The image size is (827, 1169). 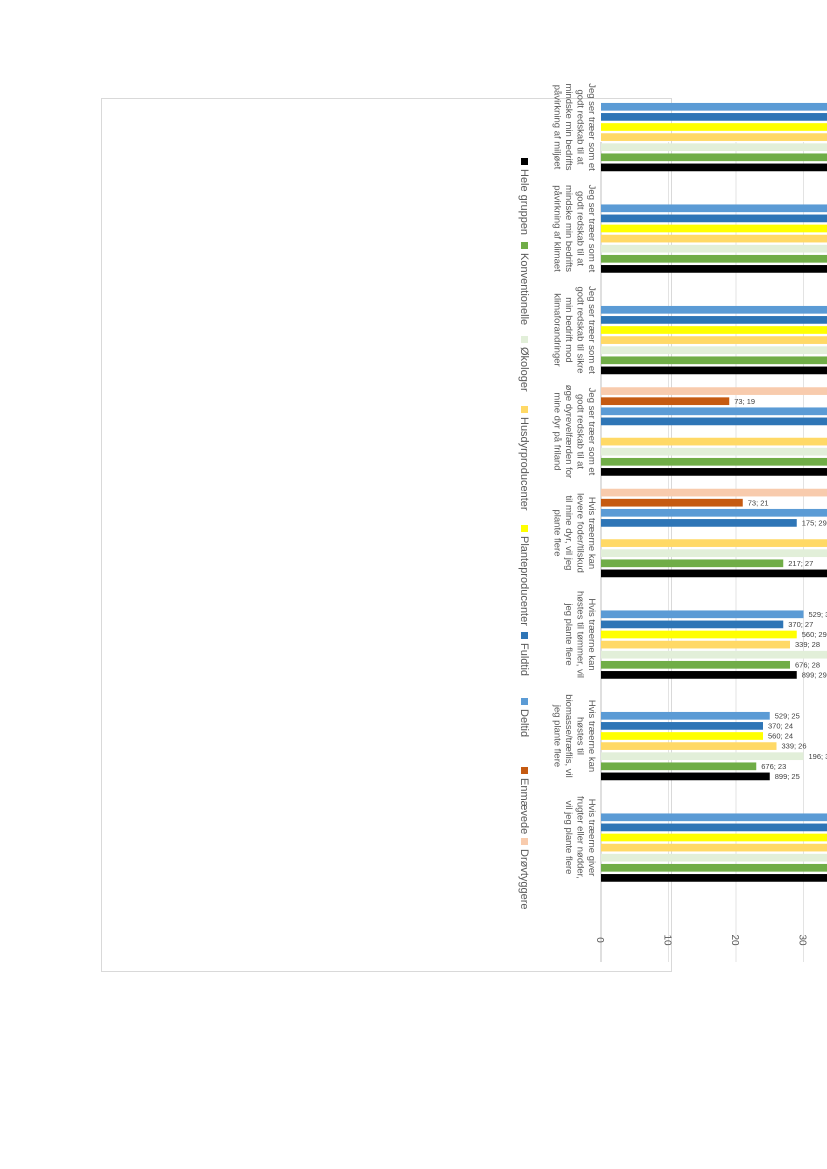 What do you see at coordinates (599, 940) in the screenshot?
I see `tick-label: 0` at bounding box center [599, 940].